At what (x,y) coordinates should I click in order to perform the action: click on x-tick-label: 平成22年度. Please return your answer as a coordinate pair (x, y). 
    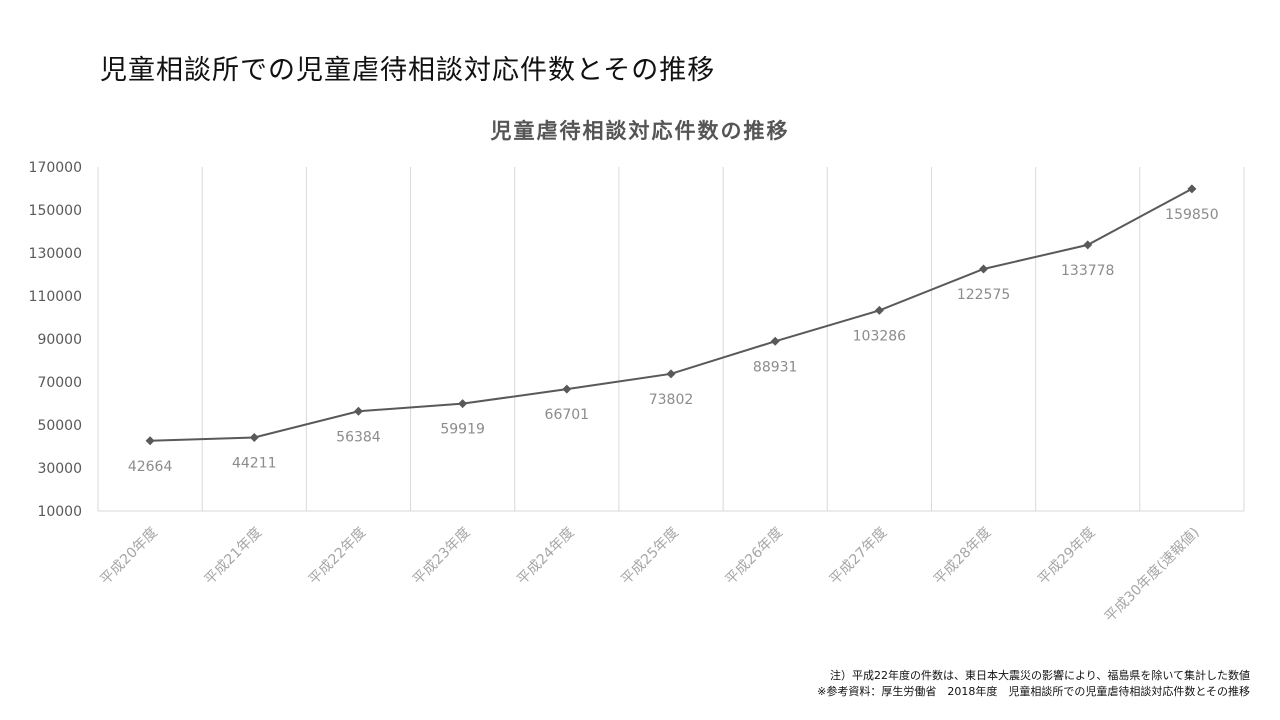
    Looking at the image, I should click on (338, 557).